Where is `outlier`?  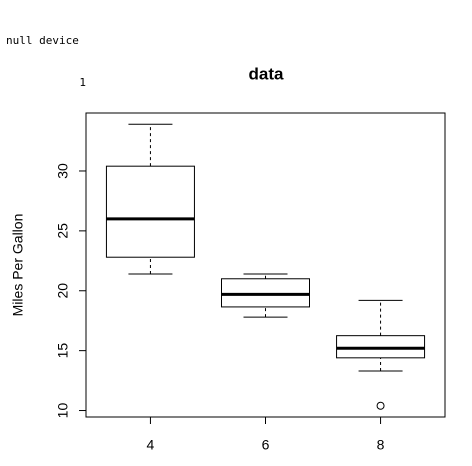
outlier is located at coordinates (380, 405).